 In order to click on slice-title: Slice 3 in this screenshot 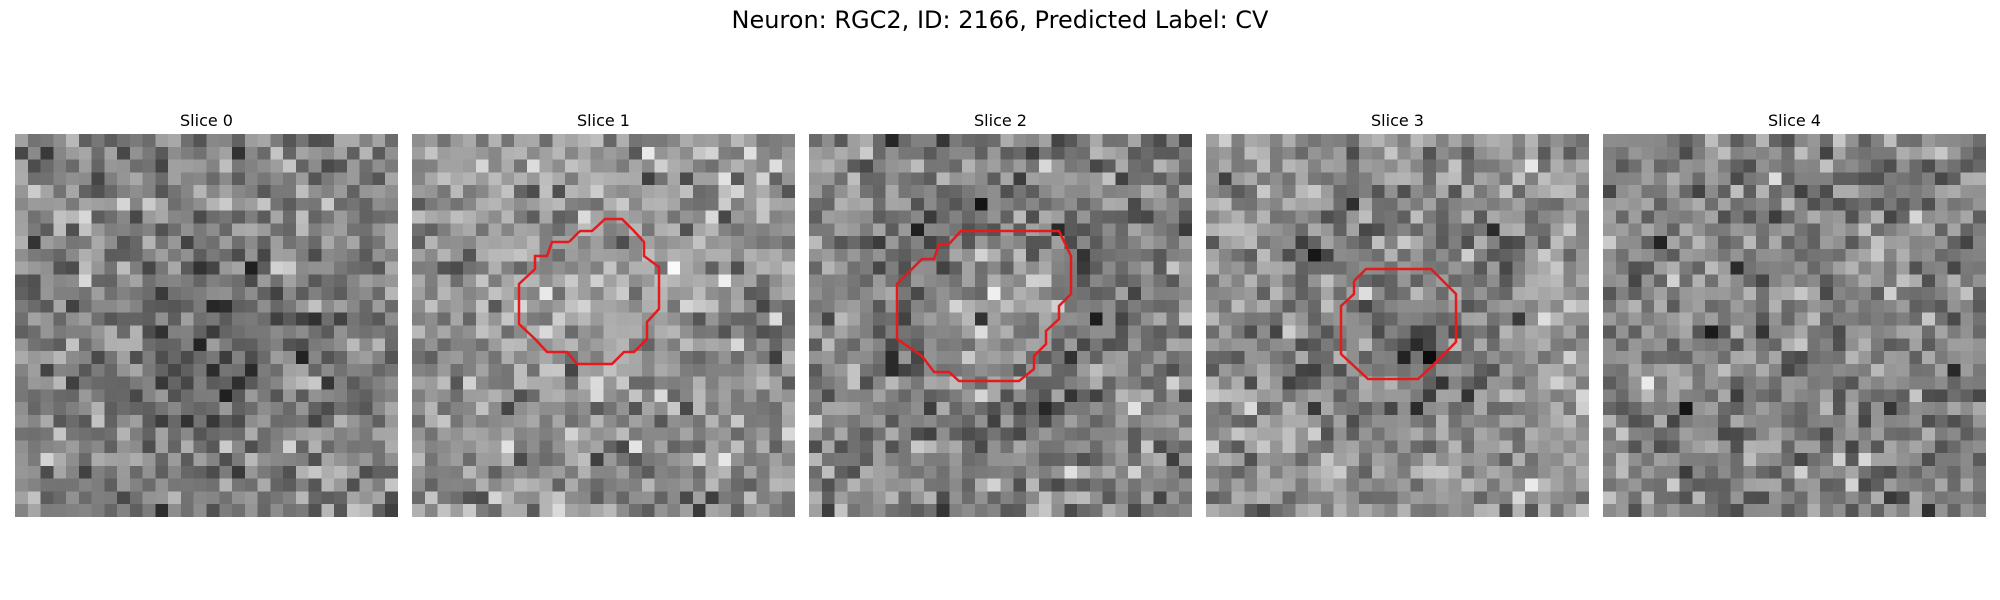, I will do `click(1397, 120)`.